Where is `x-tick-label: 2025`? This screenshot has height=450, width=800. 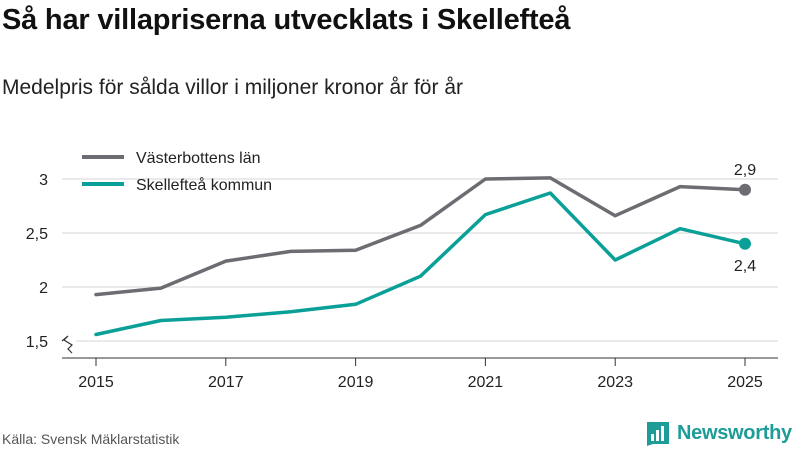
x-tick-label: 2025 is located at coordinates (745, 382).